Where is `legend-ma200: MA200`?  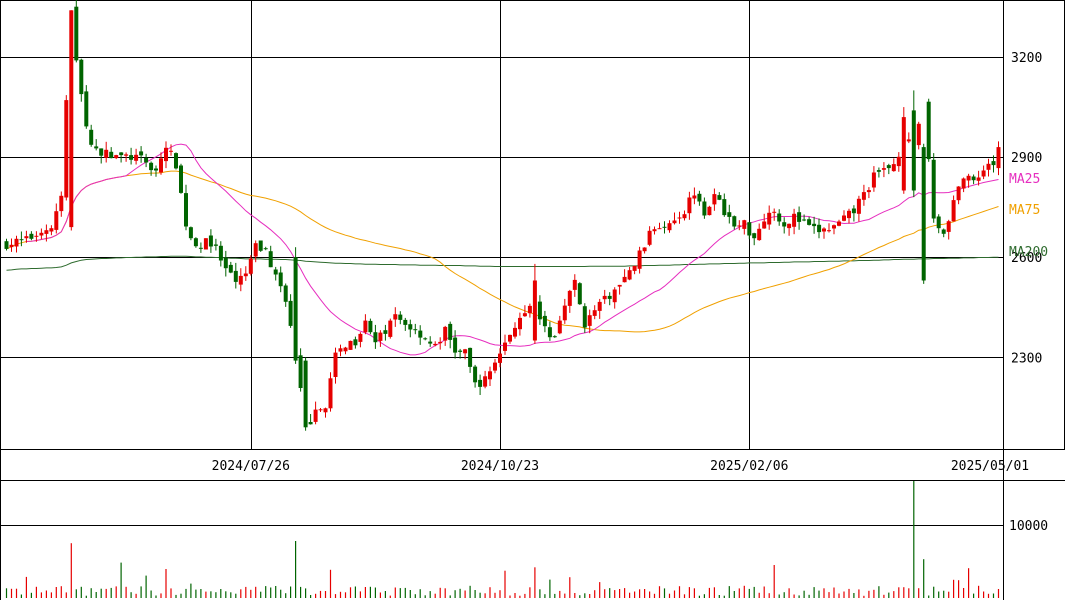 legend-ma200: MA200 is located at coordinates (1028, 252).